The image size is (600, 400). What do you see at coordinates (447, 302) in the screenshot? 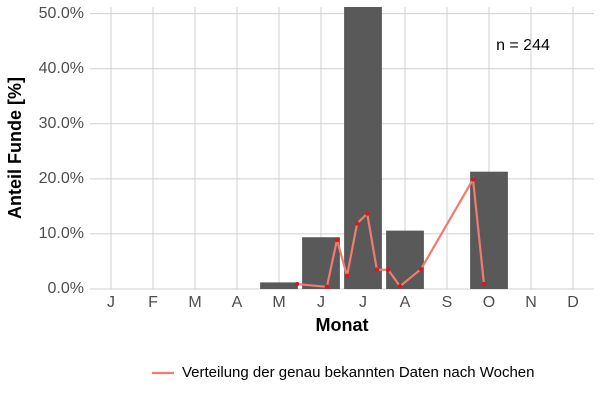
I see `x-tick-label: S` at bounding box center [447, 302].